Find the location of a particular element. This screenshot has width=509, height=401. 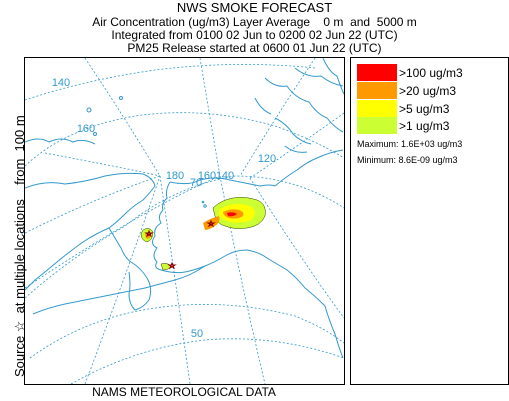

legend-item-100: >100 ug/m3 is located at coordinates (410, 72).